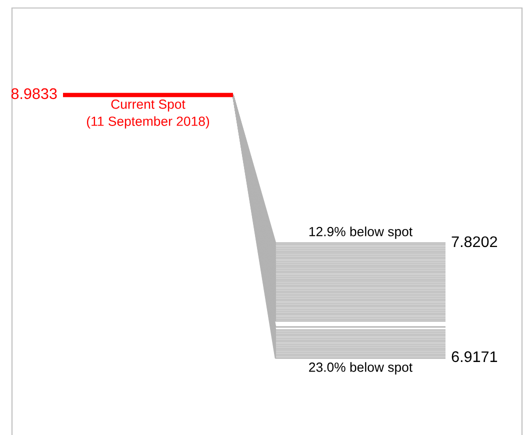 This screenshot has width=525, height=435. Describe the element at coordinates (34, 94) in the screenshot. I see `data-label: 8.9833` at that location.